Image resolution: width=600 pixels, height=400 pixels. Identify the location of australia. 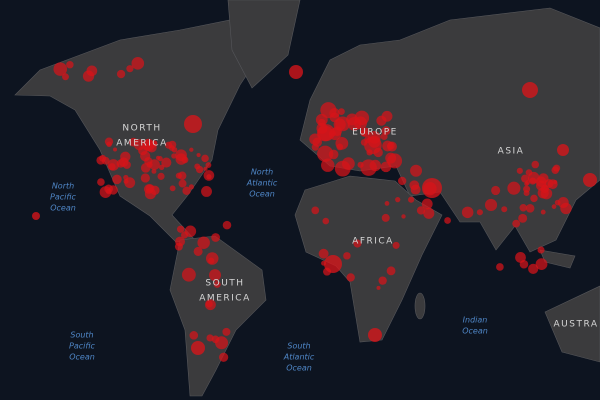
(572, 324).